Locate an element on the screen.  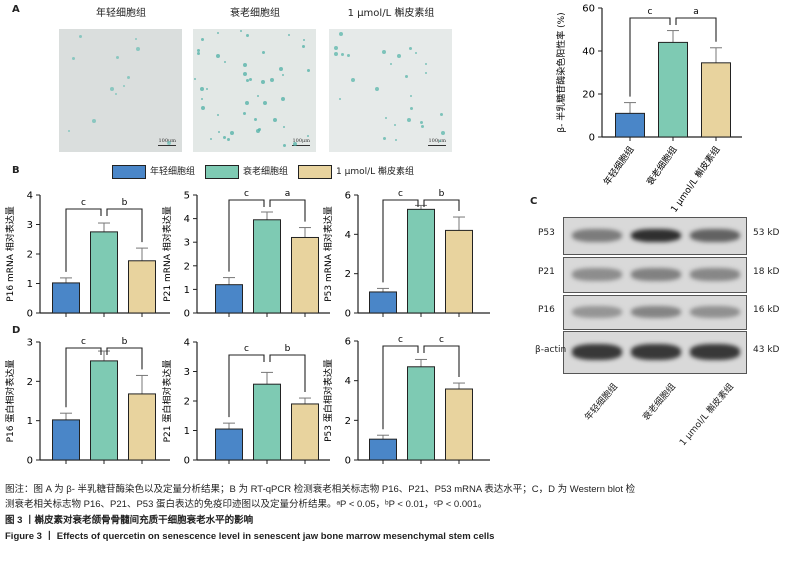
y-tick-label: 3 is located at coordinates (30, 225).